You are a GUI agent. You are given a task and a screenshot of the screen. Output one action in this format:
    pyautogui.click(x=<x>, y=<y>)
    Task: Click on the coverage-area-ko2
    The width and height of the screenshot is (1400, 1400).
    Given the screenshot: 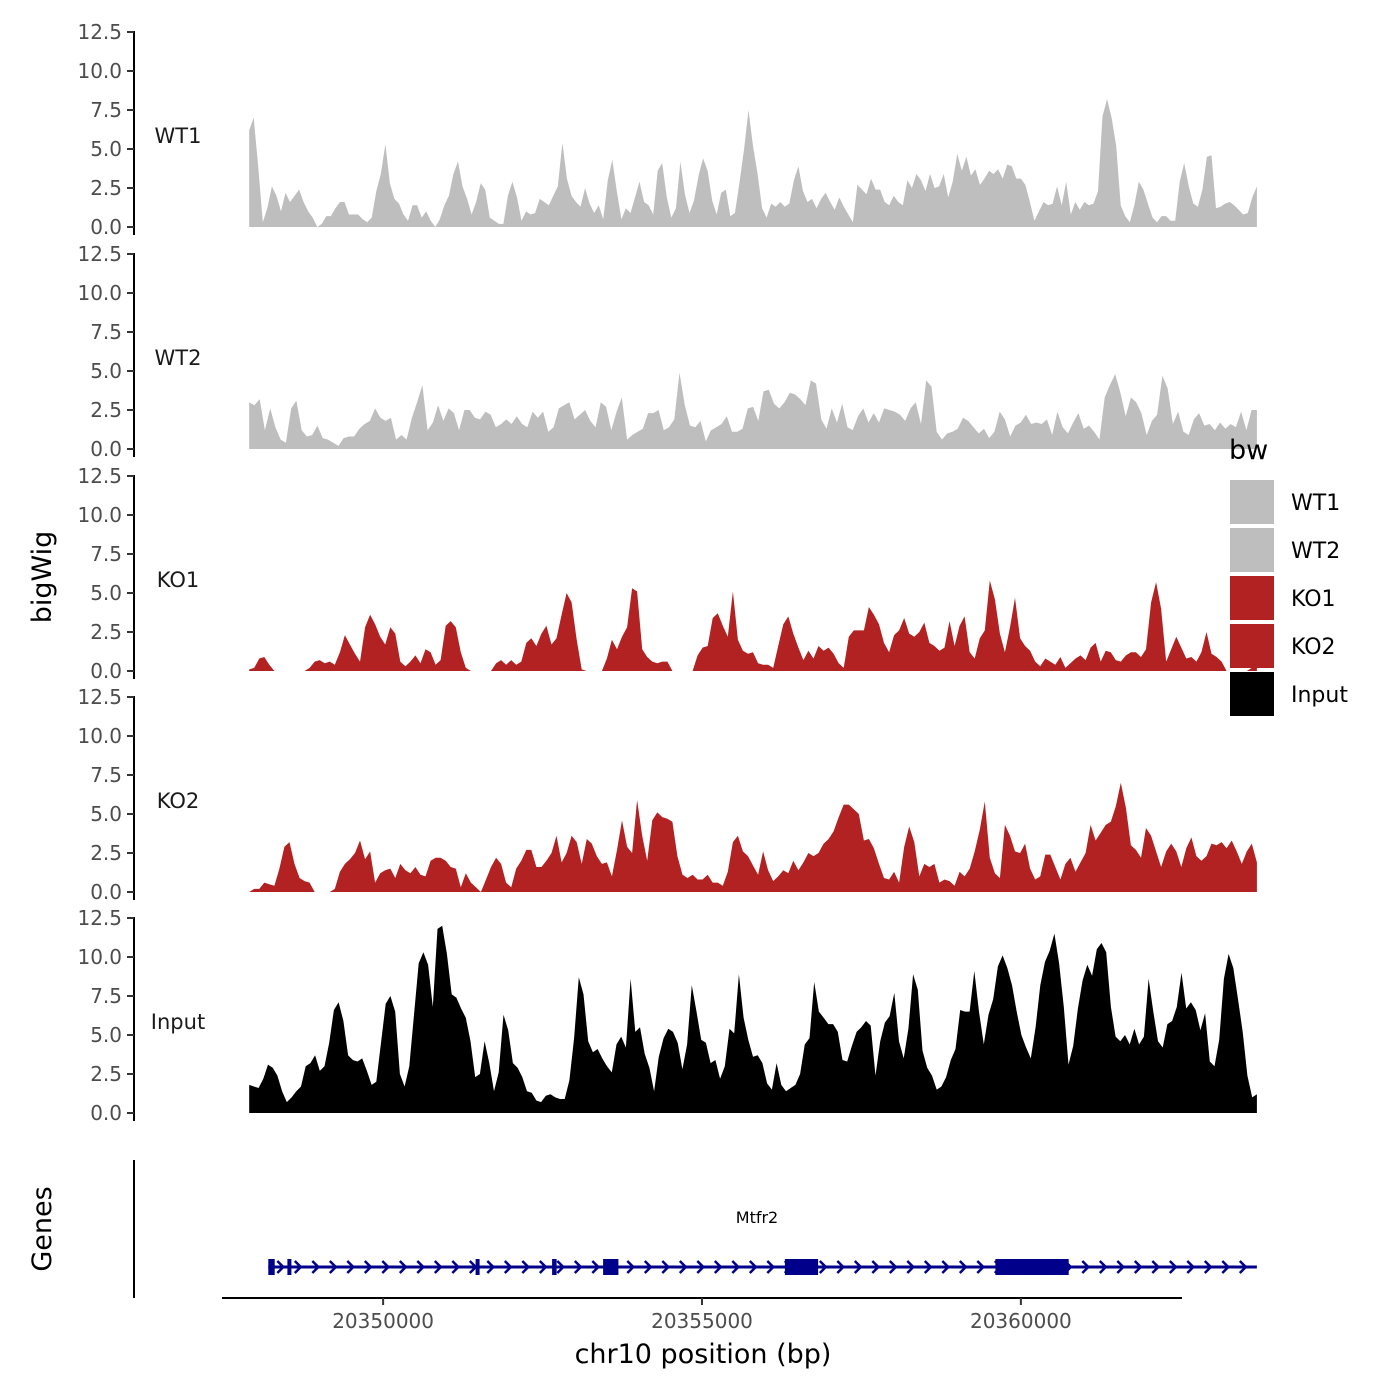 What is the action you would take?
    pyautogui.click(x=753, y=837)
    